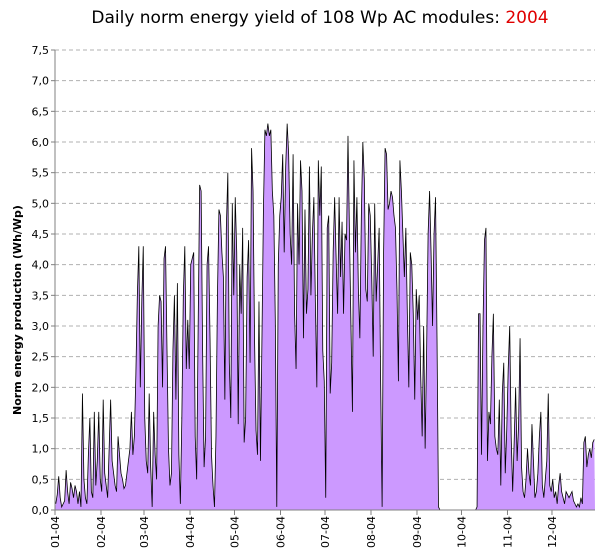  I want to click on y-tick-label: 2,5, so click(41, 357).